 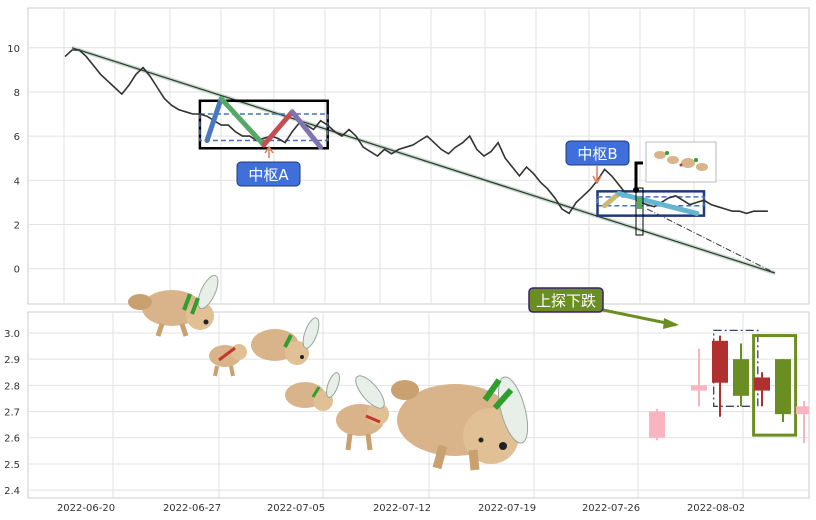 What do you see at coordinates (17, 225) in the screenshot?
I see `top-y-tick-1: 2` at bounding box center [17, 225].